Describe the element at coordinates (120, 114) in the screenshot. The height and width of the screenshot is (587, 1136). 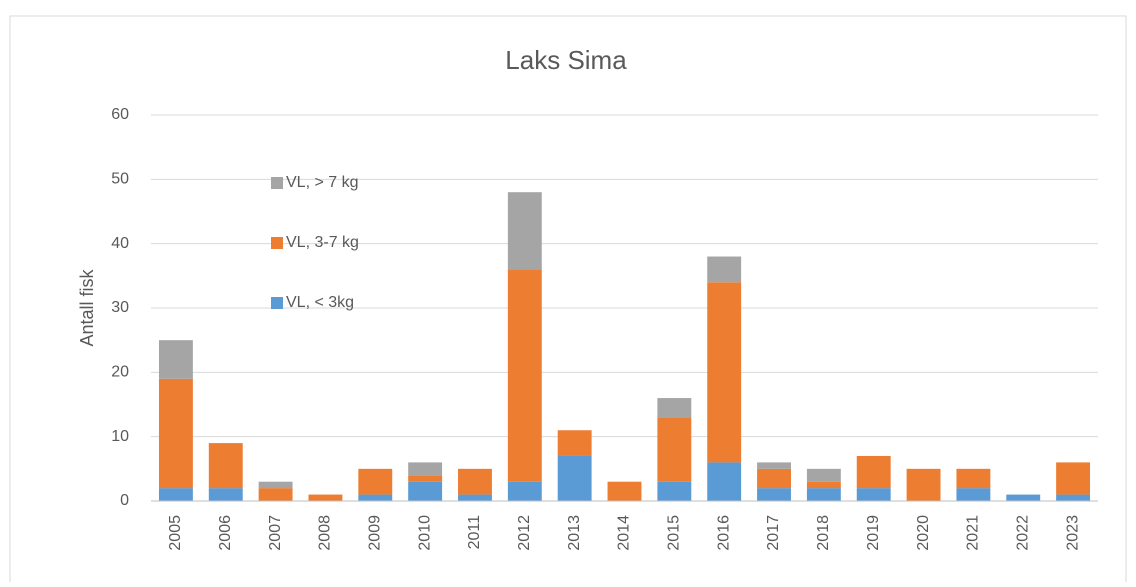
I see `y-tick-label: 60` at that location.